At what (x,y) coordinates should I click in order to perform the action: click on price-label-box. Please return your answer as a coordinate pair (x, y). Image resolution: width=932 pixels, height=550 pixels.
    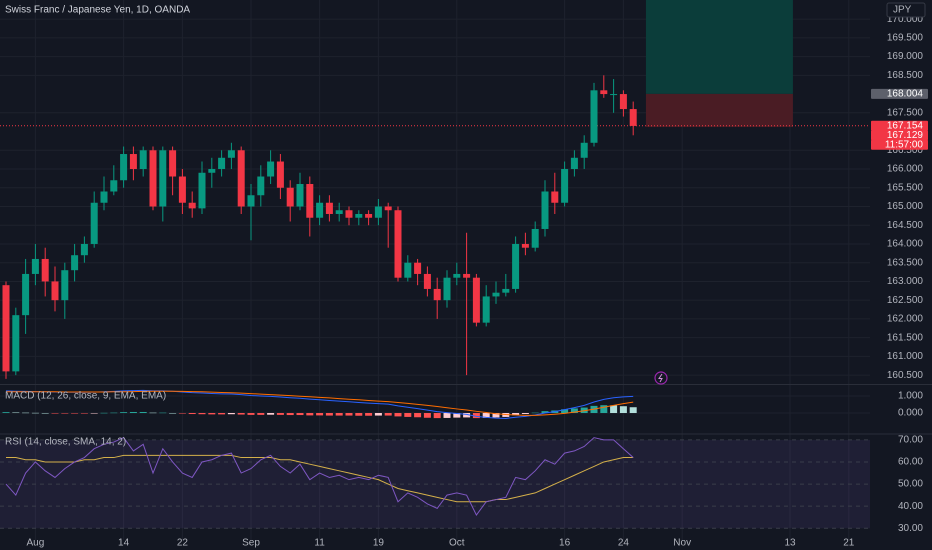
    Looking at the image, I should click on (899, 135).